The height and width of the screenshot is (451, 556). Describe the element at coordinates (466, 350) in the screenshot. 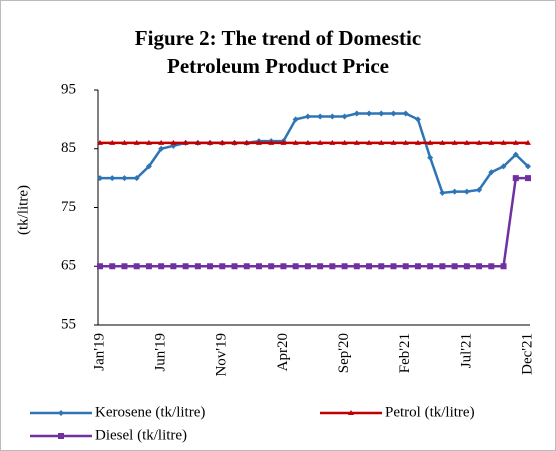

I see `x-tick-label: Jul'21` at that location.